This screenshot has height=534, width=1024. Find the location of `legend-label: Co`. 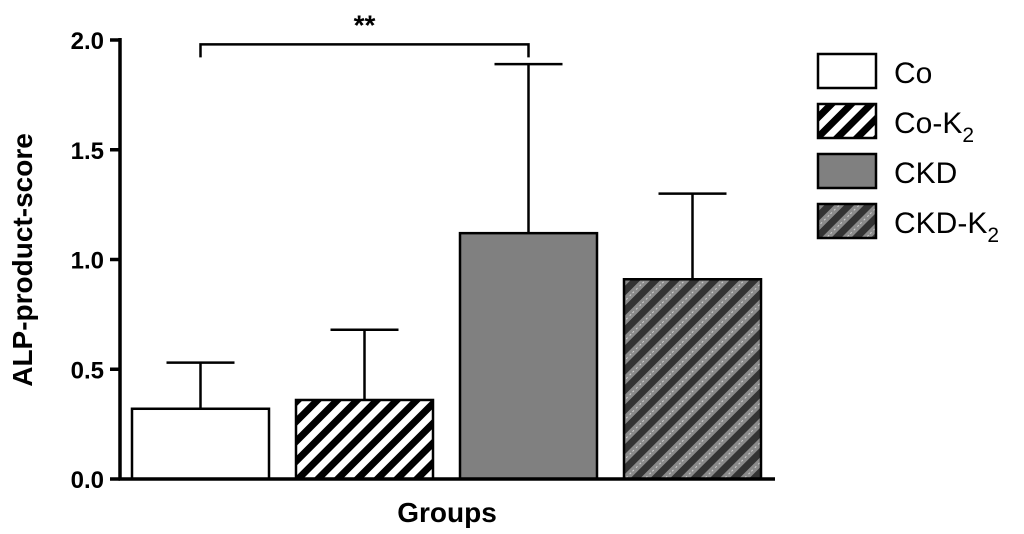

legend-label: Co is located at coordinates (913, 73).